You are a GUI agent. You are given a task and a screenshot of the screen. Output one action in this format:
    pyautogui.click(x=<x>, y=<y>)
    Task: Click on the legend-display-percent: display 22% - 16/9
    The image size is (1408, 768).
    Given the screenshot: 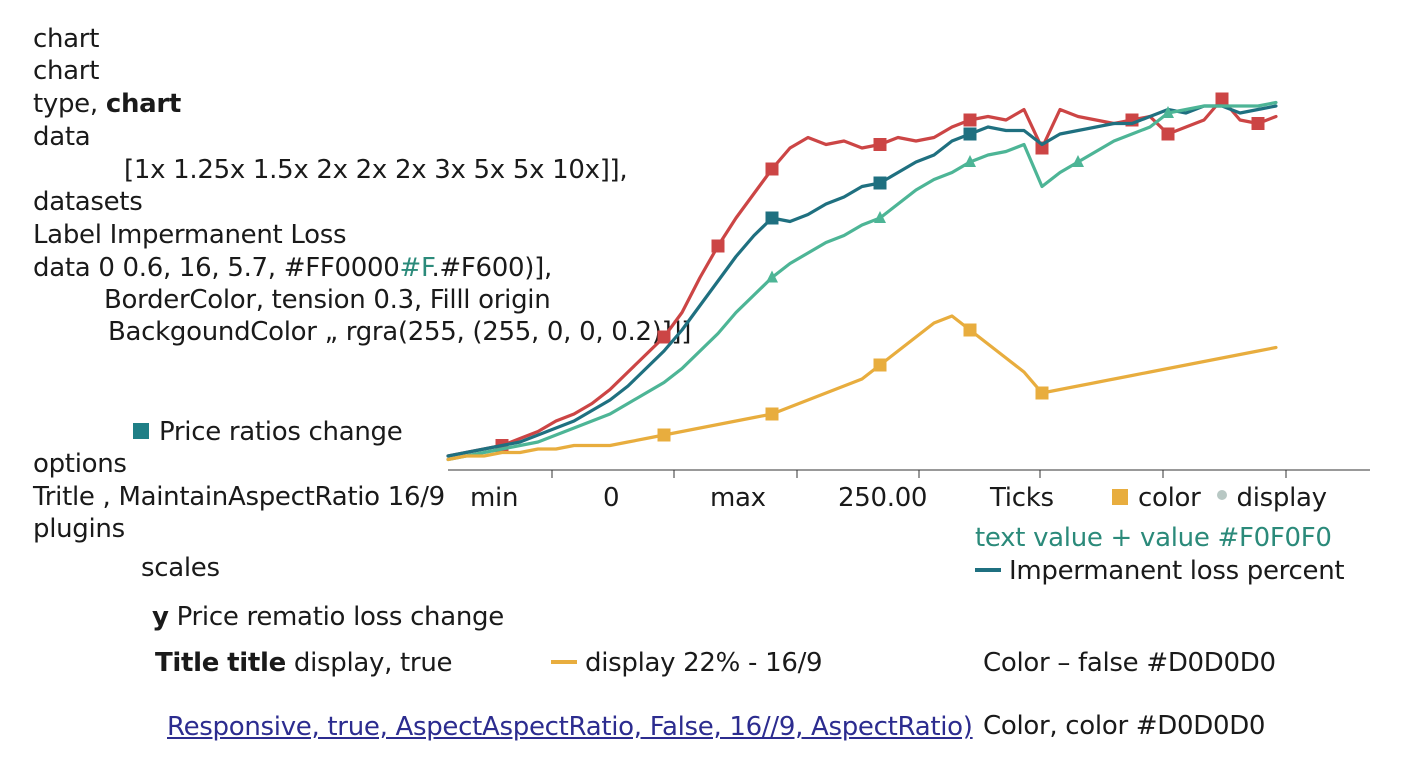 What is the action you would take?
    pyautogui.click(x=687, y=663)
    